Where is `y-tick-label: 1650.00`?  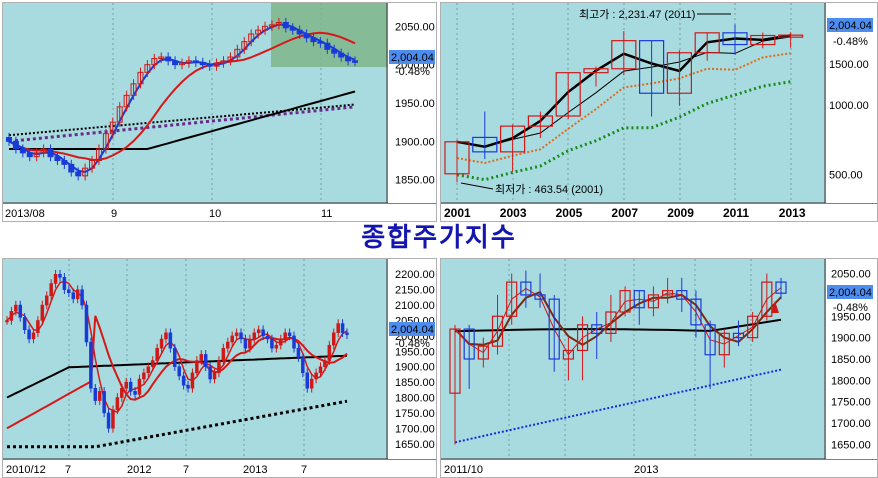 y-tick-label: 1650.00 is located at coordinates (415, 445).